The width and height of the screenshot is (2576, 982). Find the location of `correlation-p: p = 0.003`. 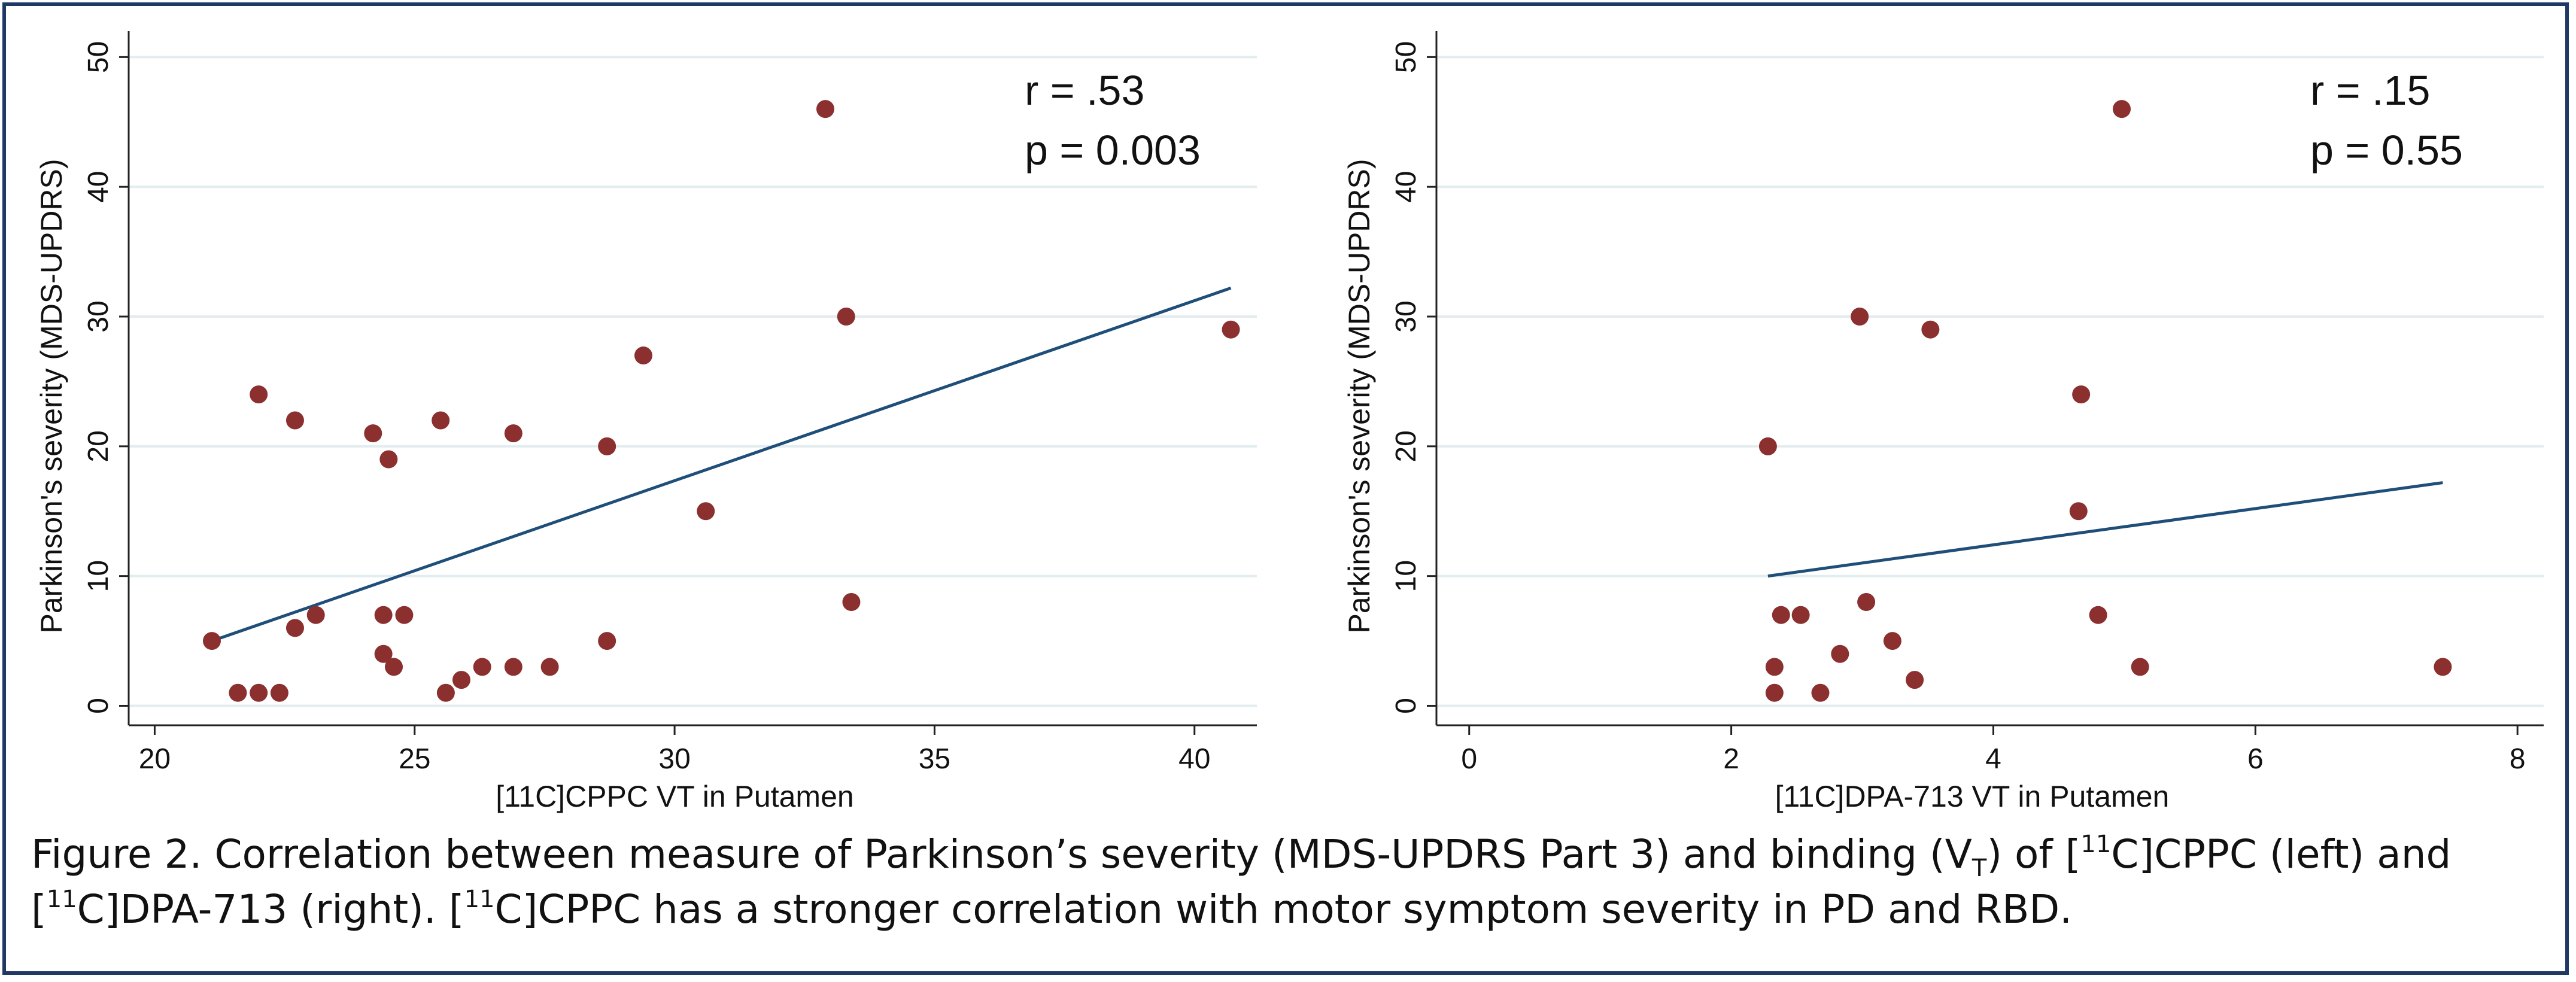

correlation-p: p = 0.003 is located at coordinates (1113, 151).